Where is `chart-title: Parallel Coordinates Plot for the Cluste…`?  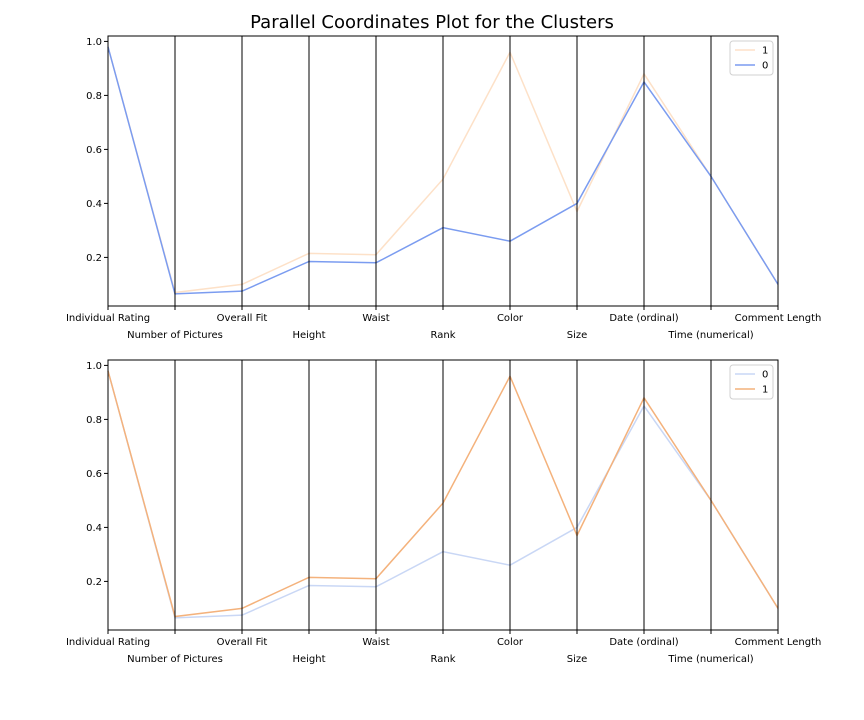
chart-title: Parallel Coordinates Plot for the Cluste… is located at coordinates (432, 22).